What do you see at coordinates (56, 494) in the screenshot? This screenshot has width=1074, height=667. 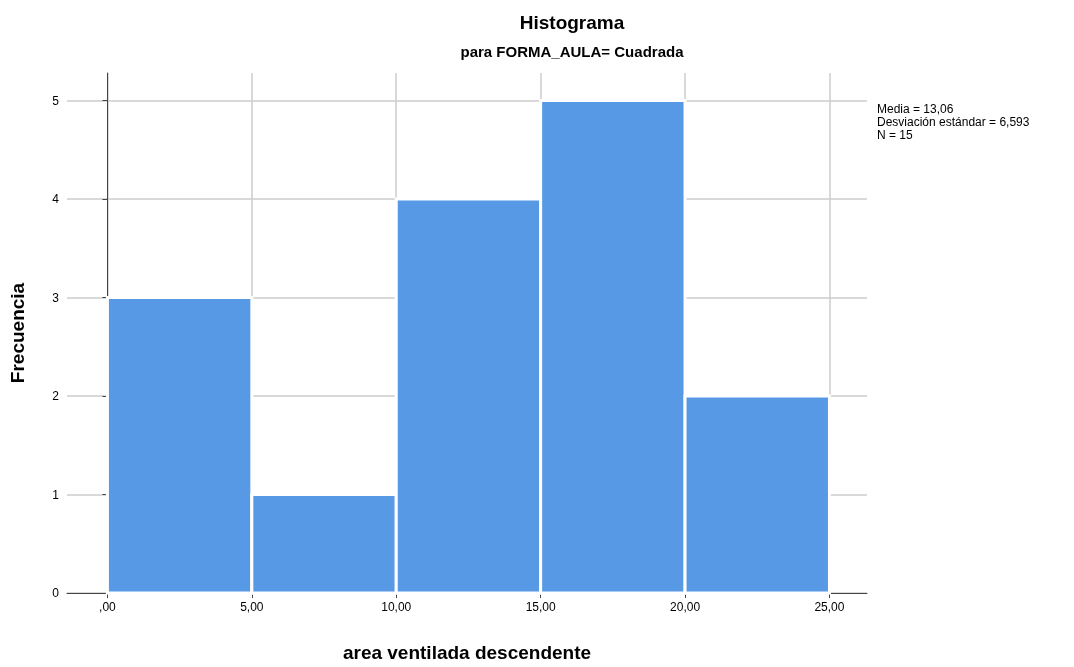 I see `y-tick-label: 1` at bounding box center [56, 494].